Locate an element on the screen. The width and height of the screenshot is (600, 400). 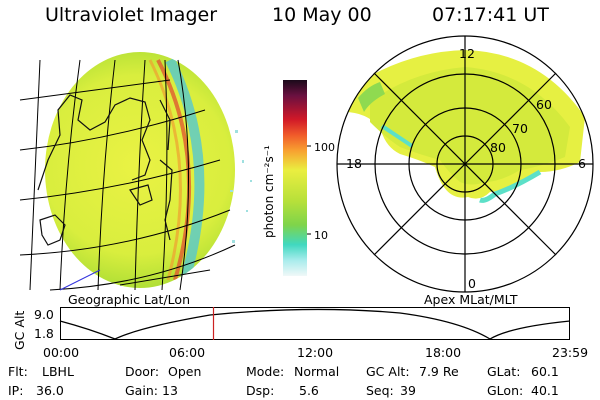
gc-alt-max: 9.0 is located at coordinates (44, 314).